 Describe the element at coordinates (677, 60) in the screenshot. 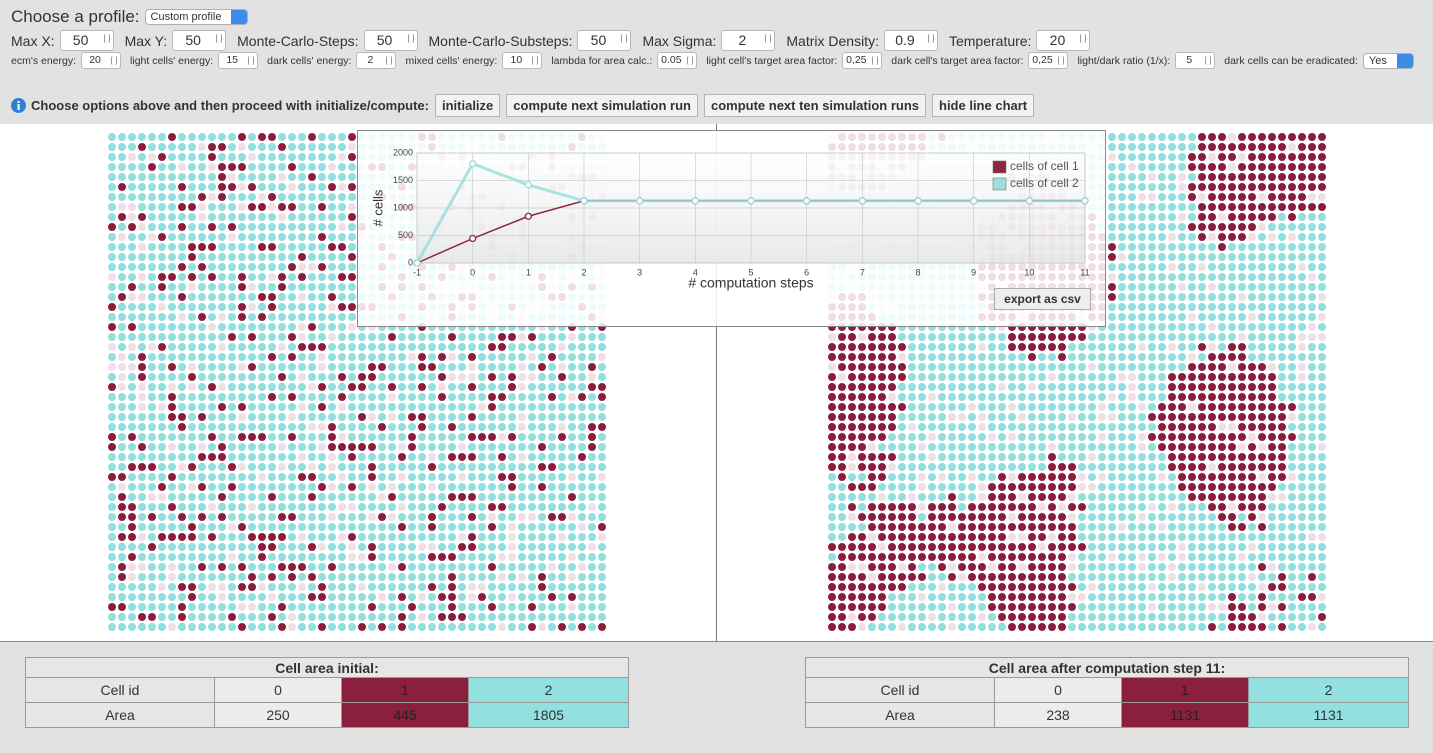

I see `param-input: 0.05` at that location.